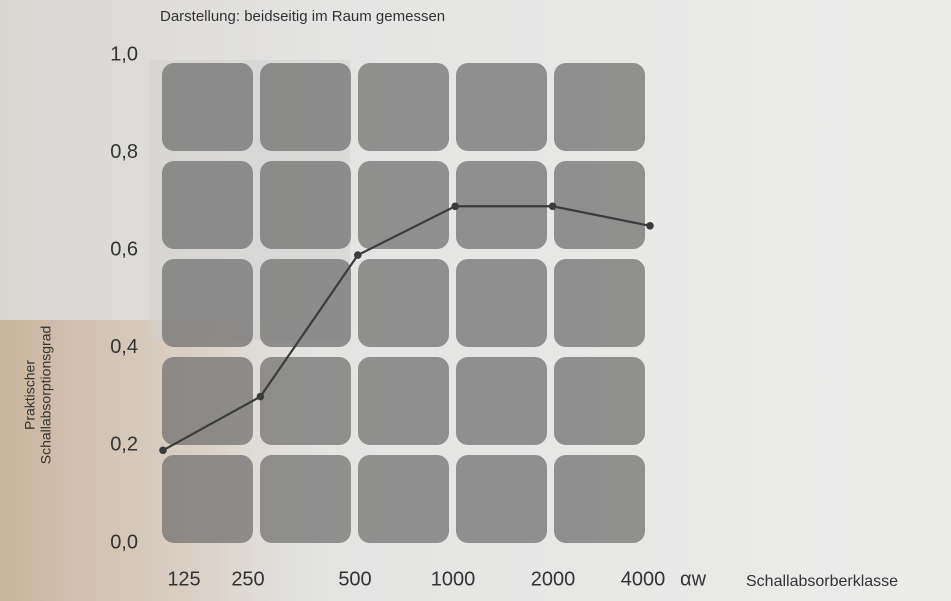  What do you see at coordinates (124, 152) in the screenshot?
I see `y-tick-label: 0,8` at bounding box center [124, 152].